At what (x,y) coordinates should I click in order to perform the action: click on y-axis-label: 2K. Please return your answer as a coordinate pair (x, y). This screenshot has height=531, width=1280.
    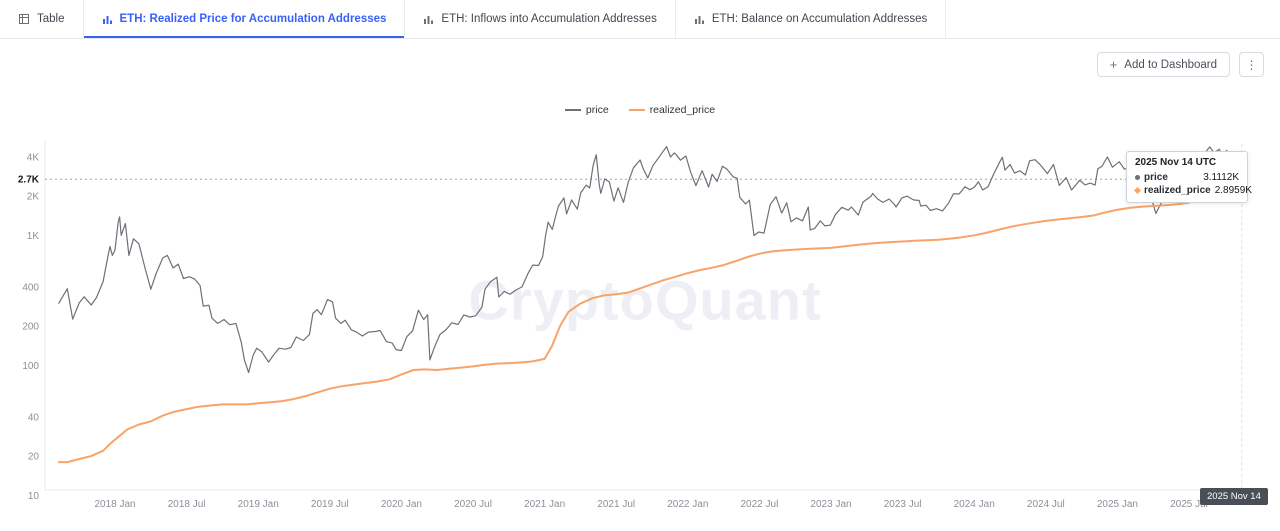
    Looking at the image, I should click on (33, 197).